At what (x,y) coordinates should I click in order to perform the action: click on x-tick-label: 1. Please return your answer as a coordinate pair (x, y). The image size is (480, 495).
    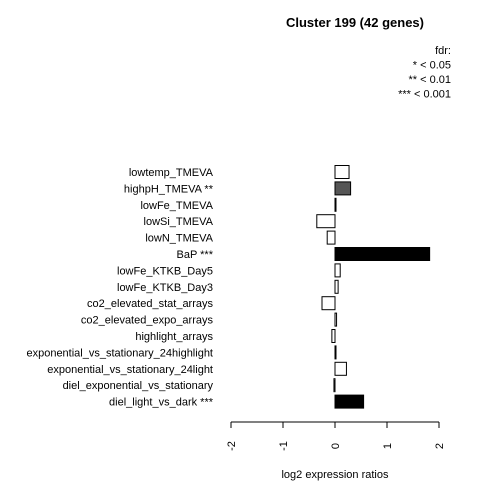
    Looking at the image, I should click on (388, 446).